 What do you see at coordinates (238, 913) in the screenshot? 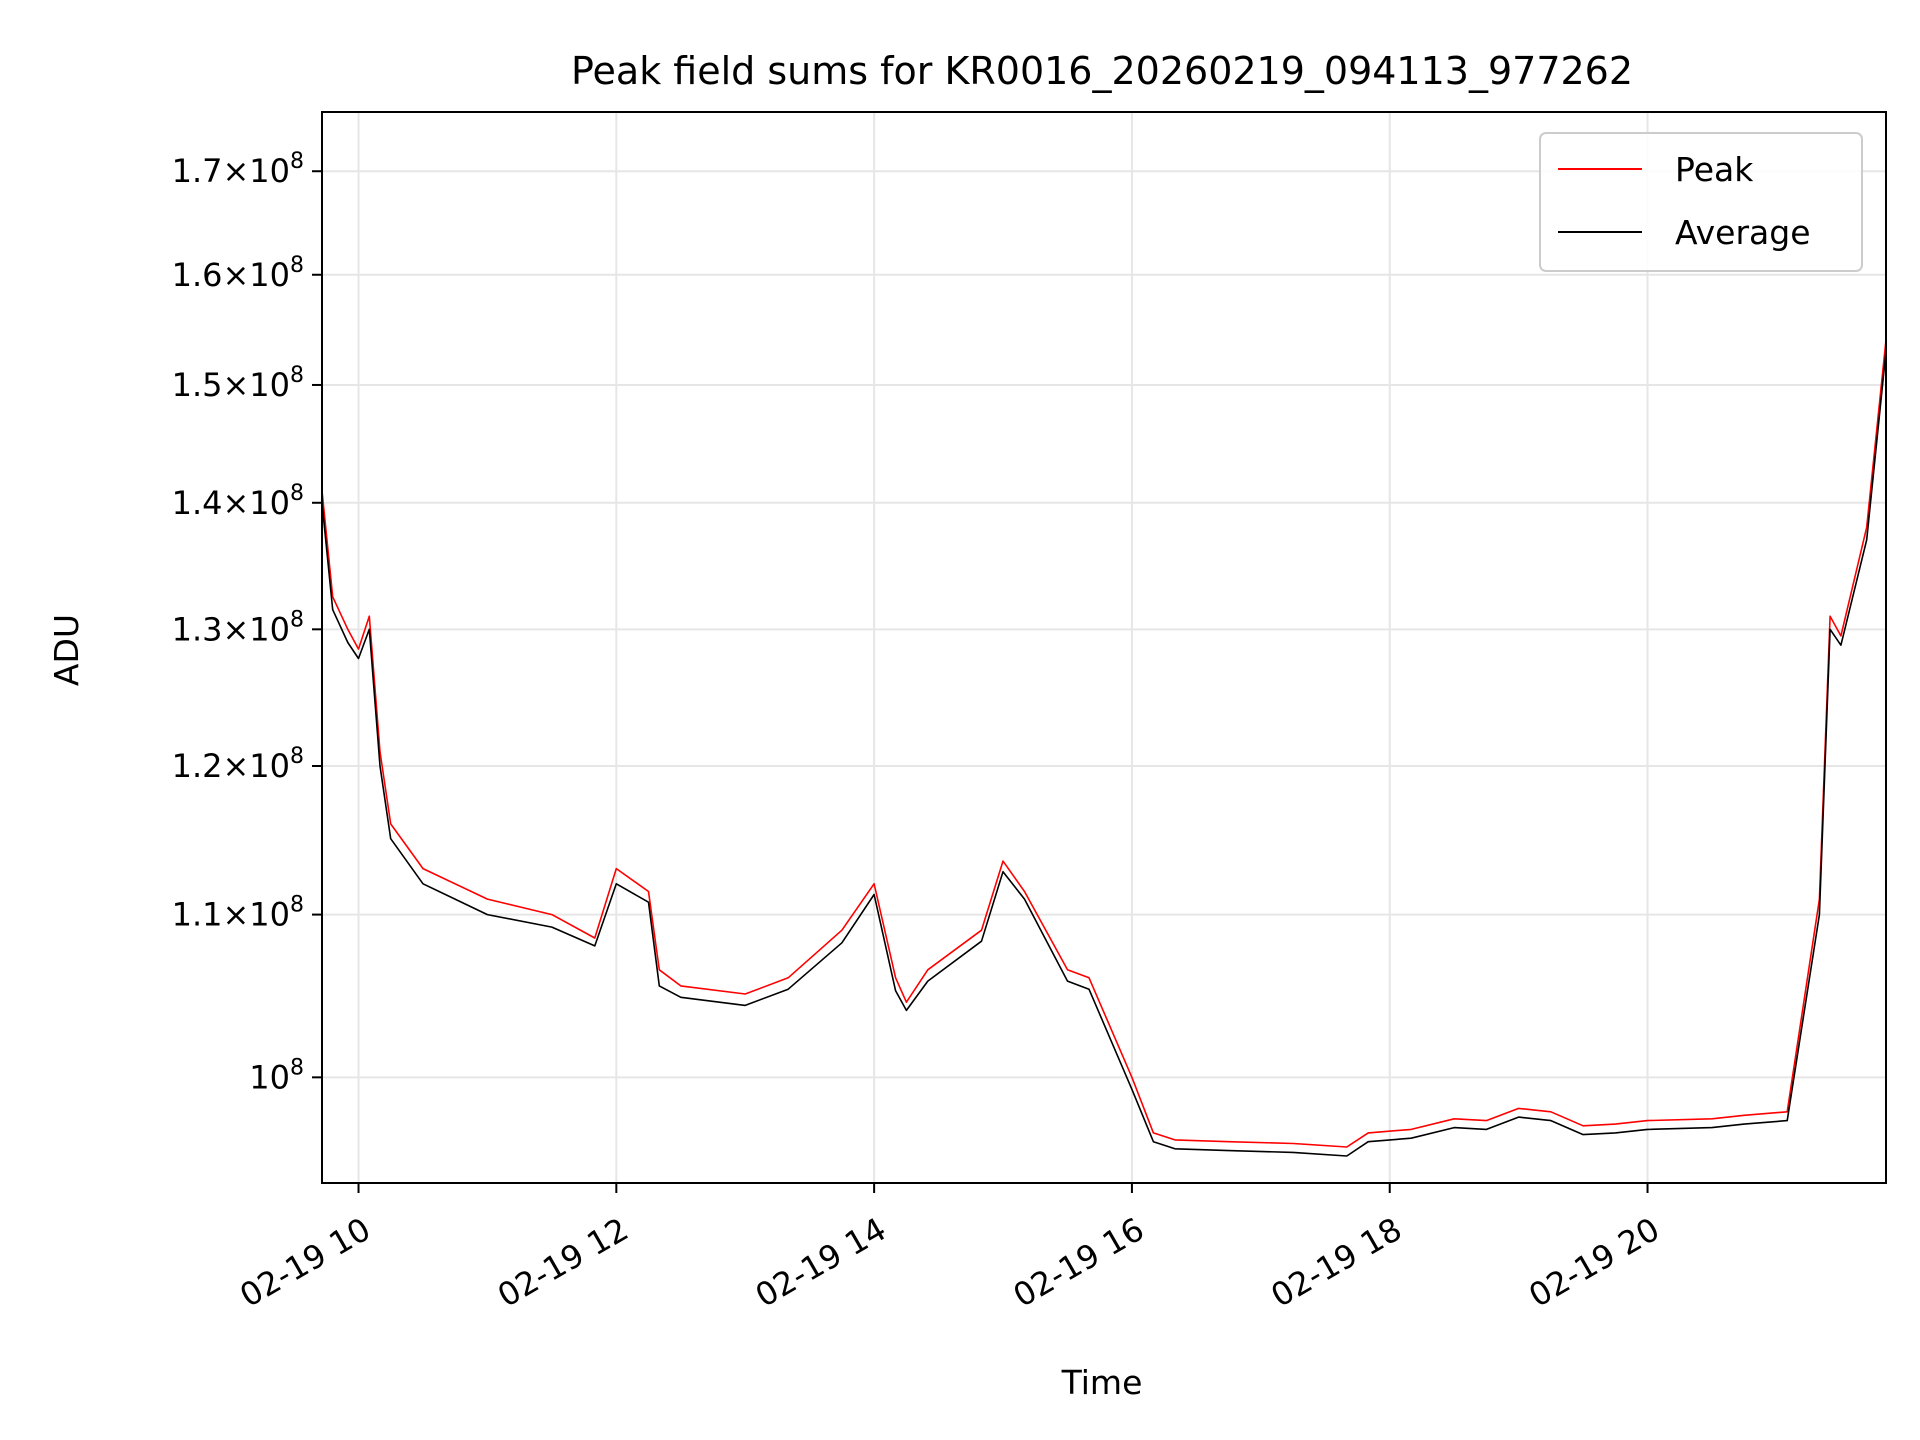
I see `y-tick-label: 1.1×108` at bounding box center [238, 913].